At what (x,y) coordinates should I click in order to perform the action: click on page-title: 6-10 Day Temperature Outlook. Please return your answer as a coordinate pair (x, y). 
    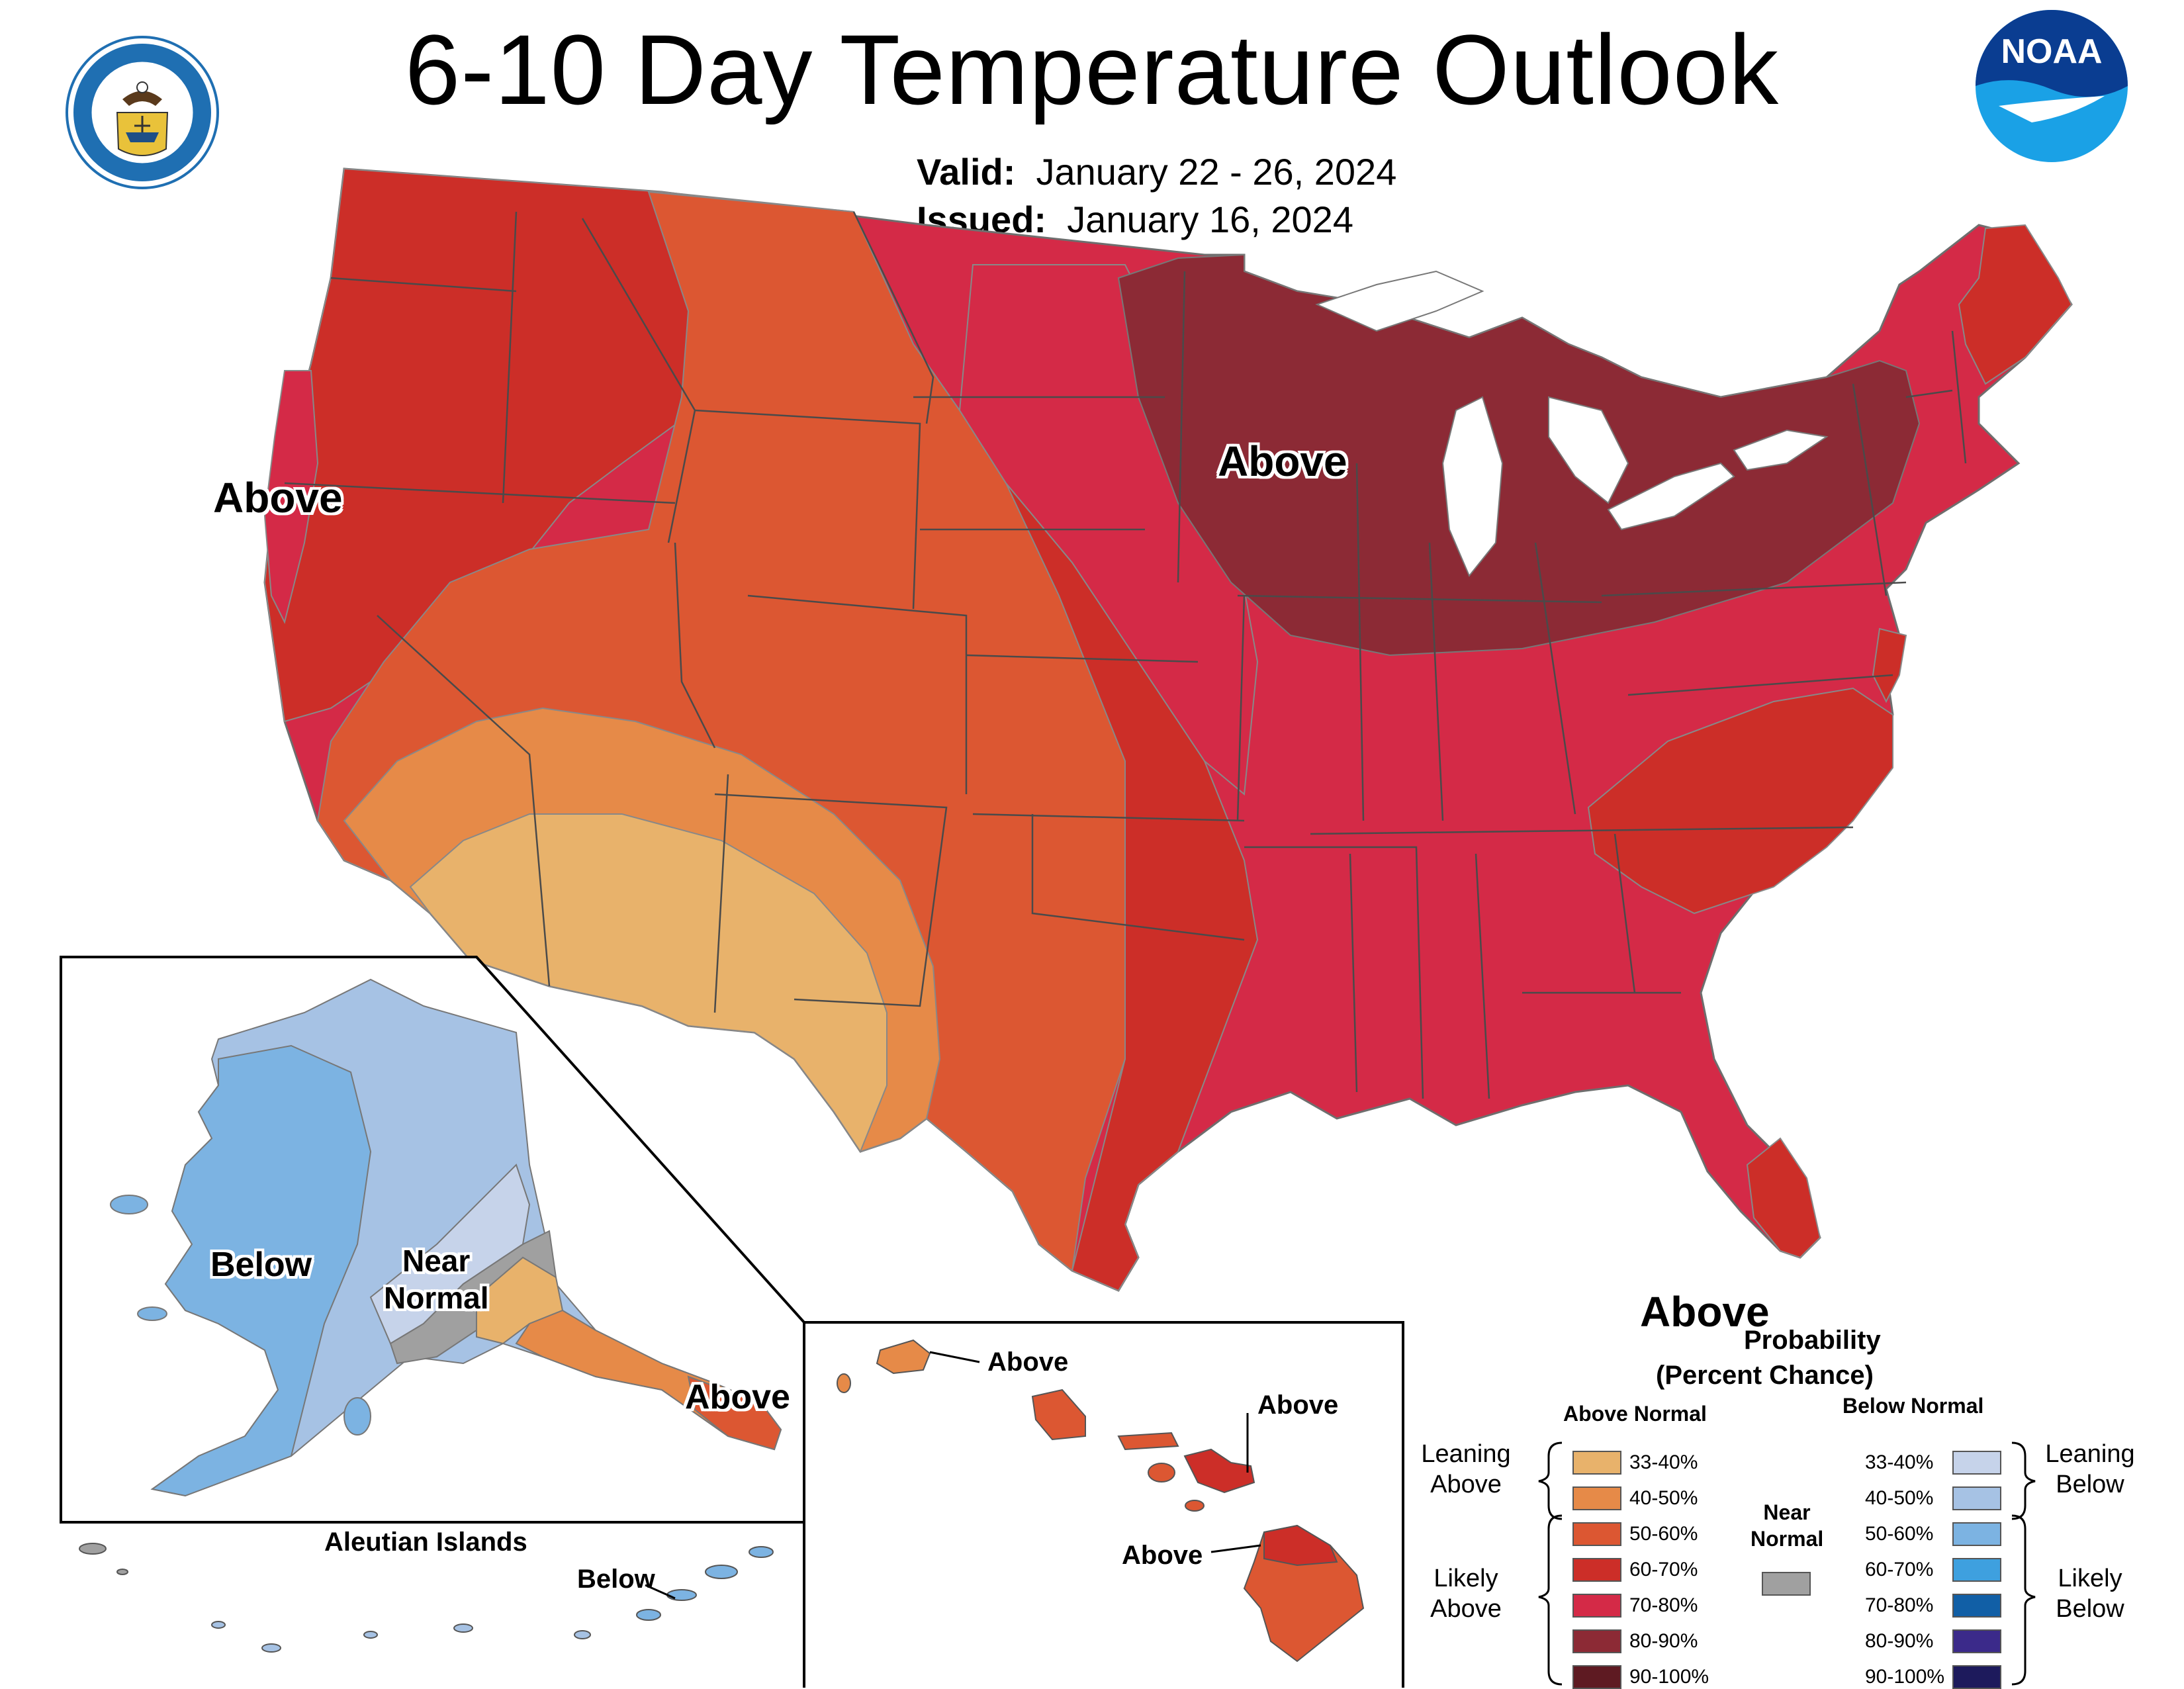
    Looking at the image, I should click on (1092, 69).